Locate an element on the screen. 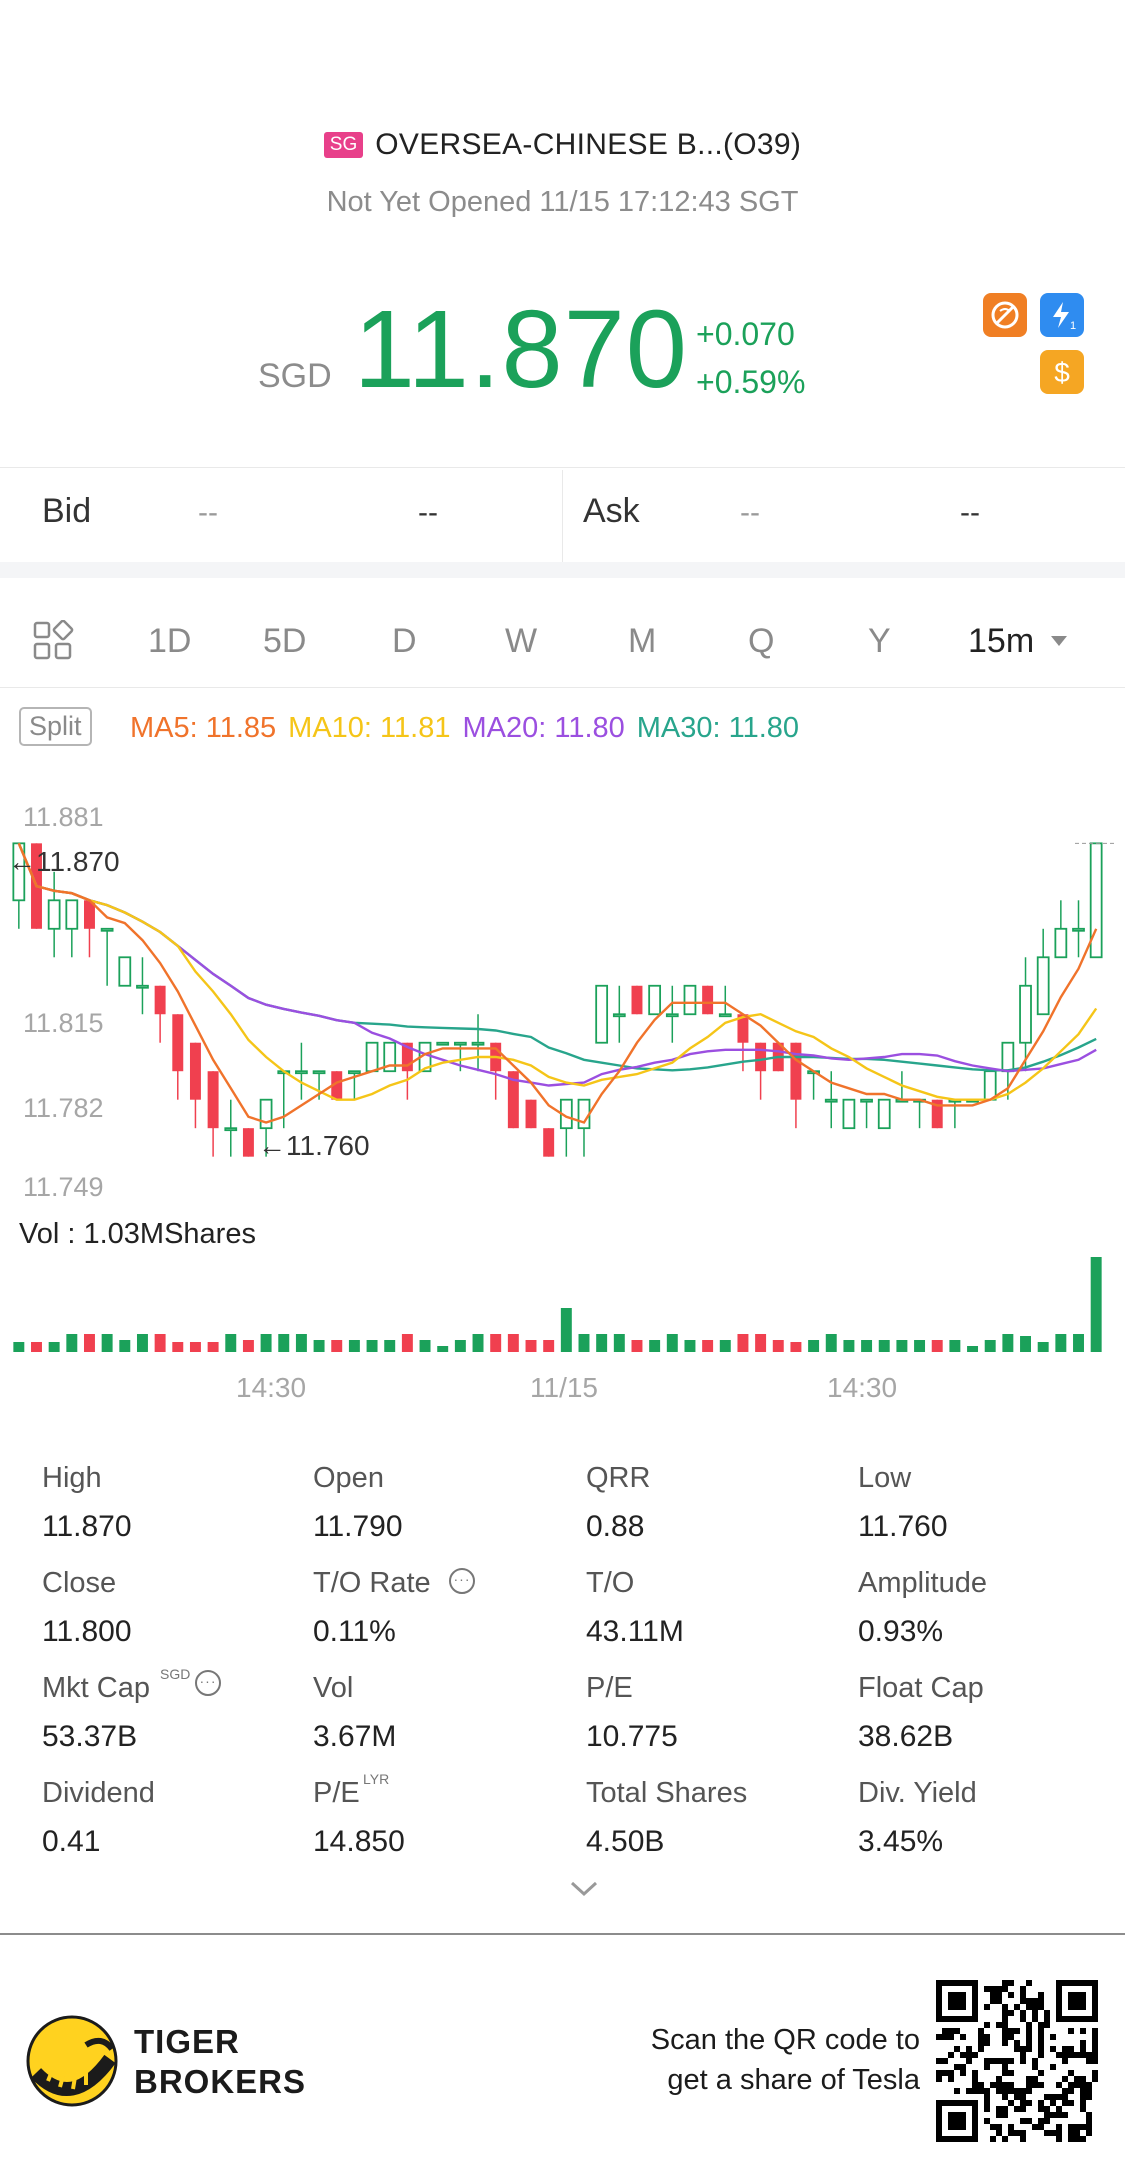  expand-chevron-icon is located at coordinates (584, 1891).